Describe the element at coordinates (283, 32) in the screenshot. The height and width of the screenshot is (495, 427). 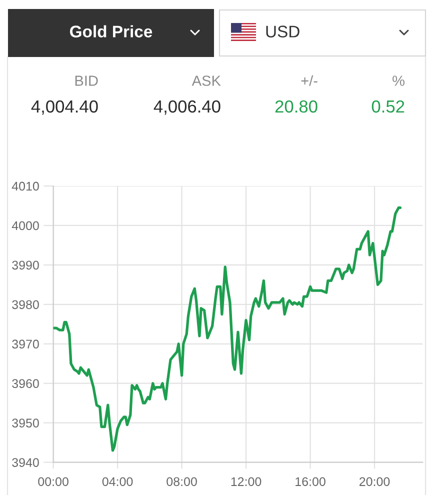
I see `text: USD` at that location.